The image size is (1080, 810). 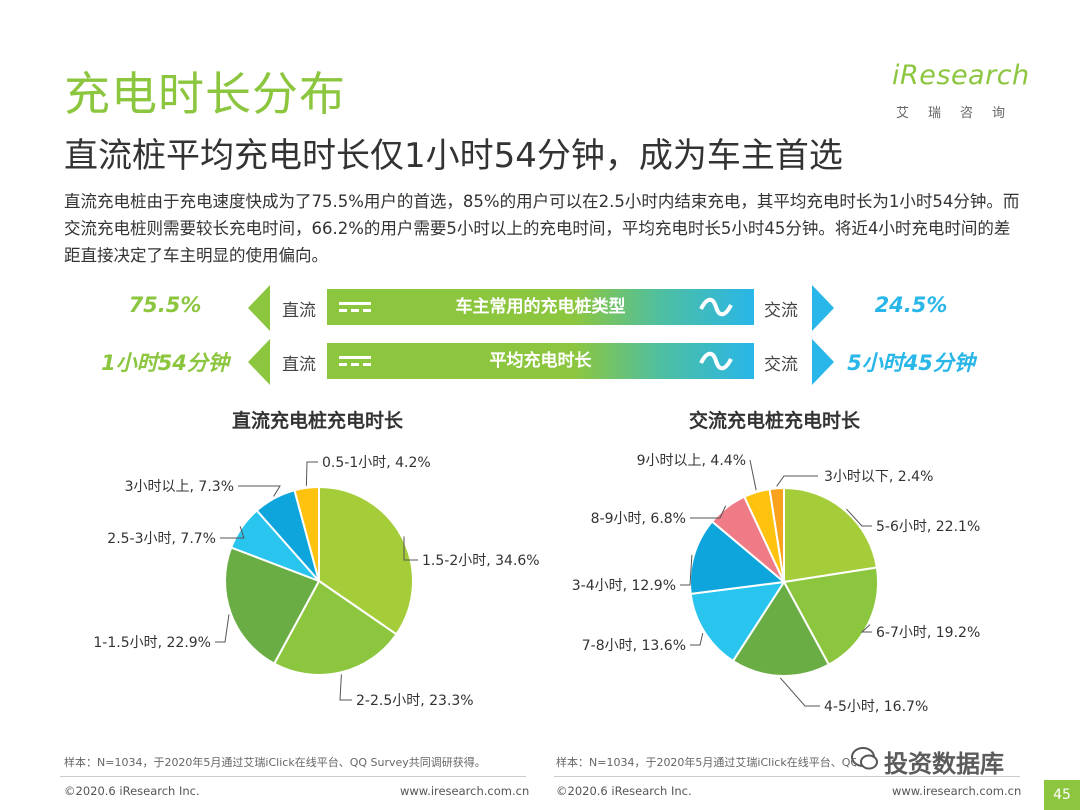 I want to click on pie-label-7-8小时: 7-8小时, 13.6%, so click(x=634, y=646).